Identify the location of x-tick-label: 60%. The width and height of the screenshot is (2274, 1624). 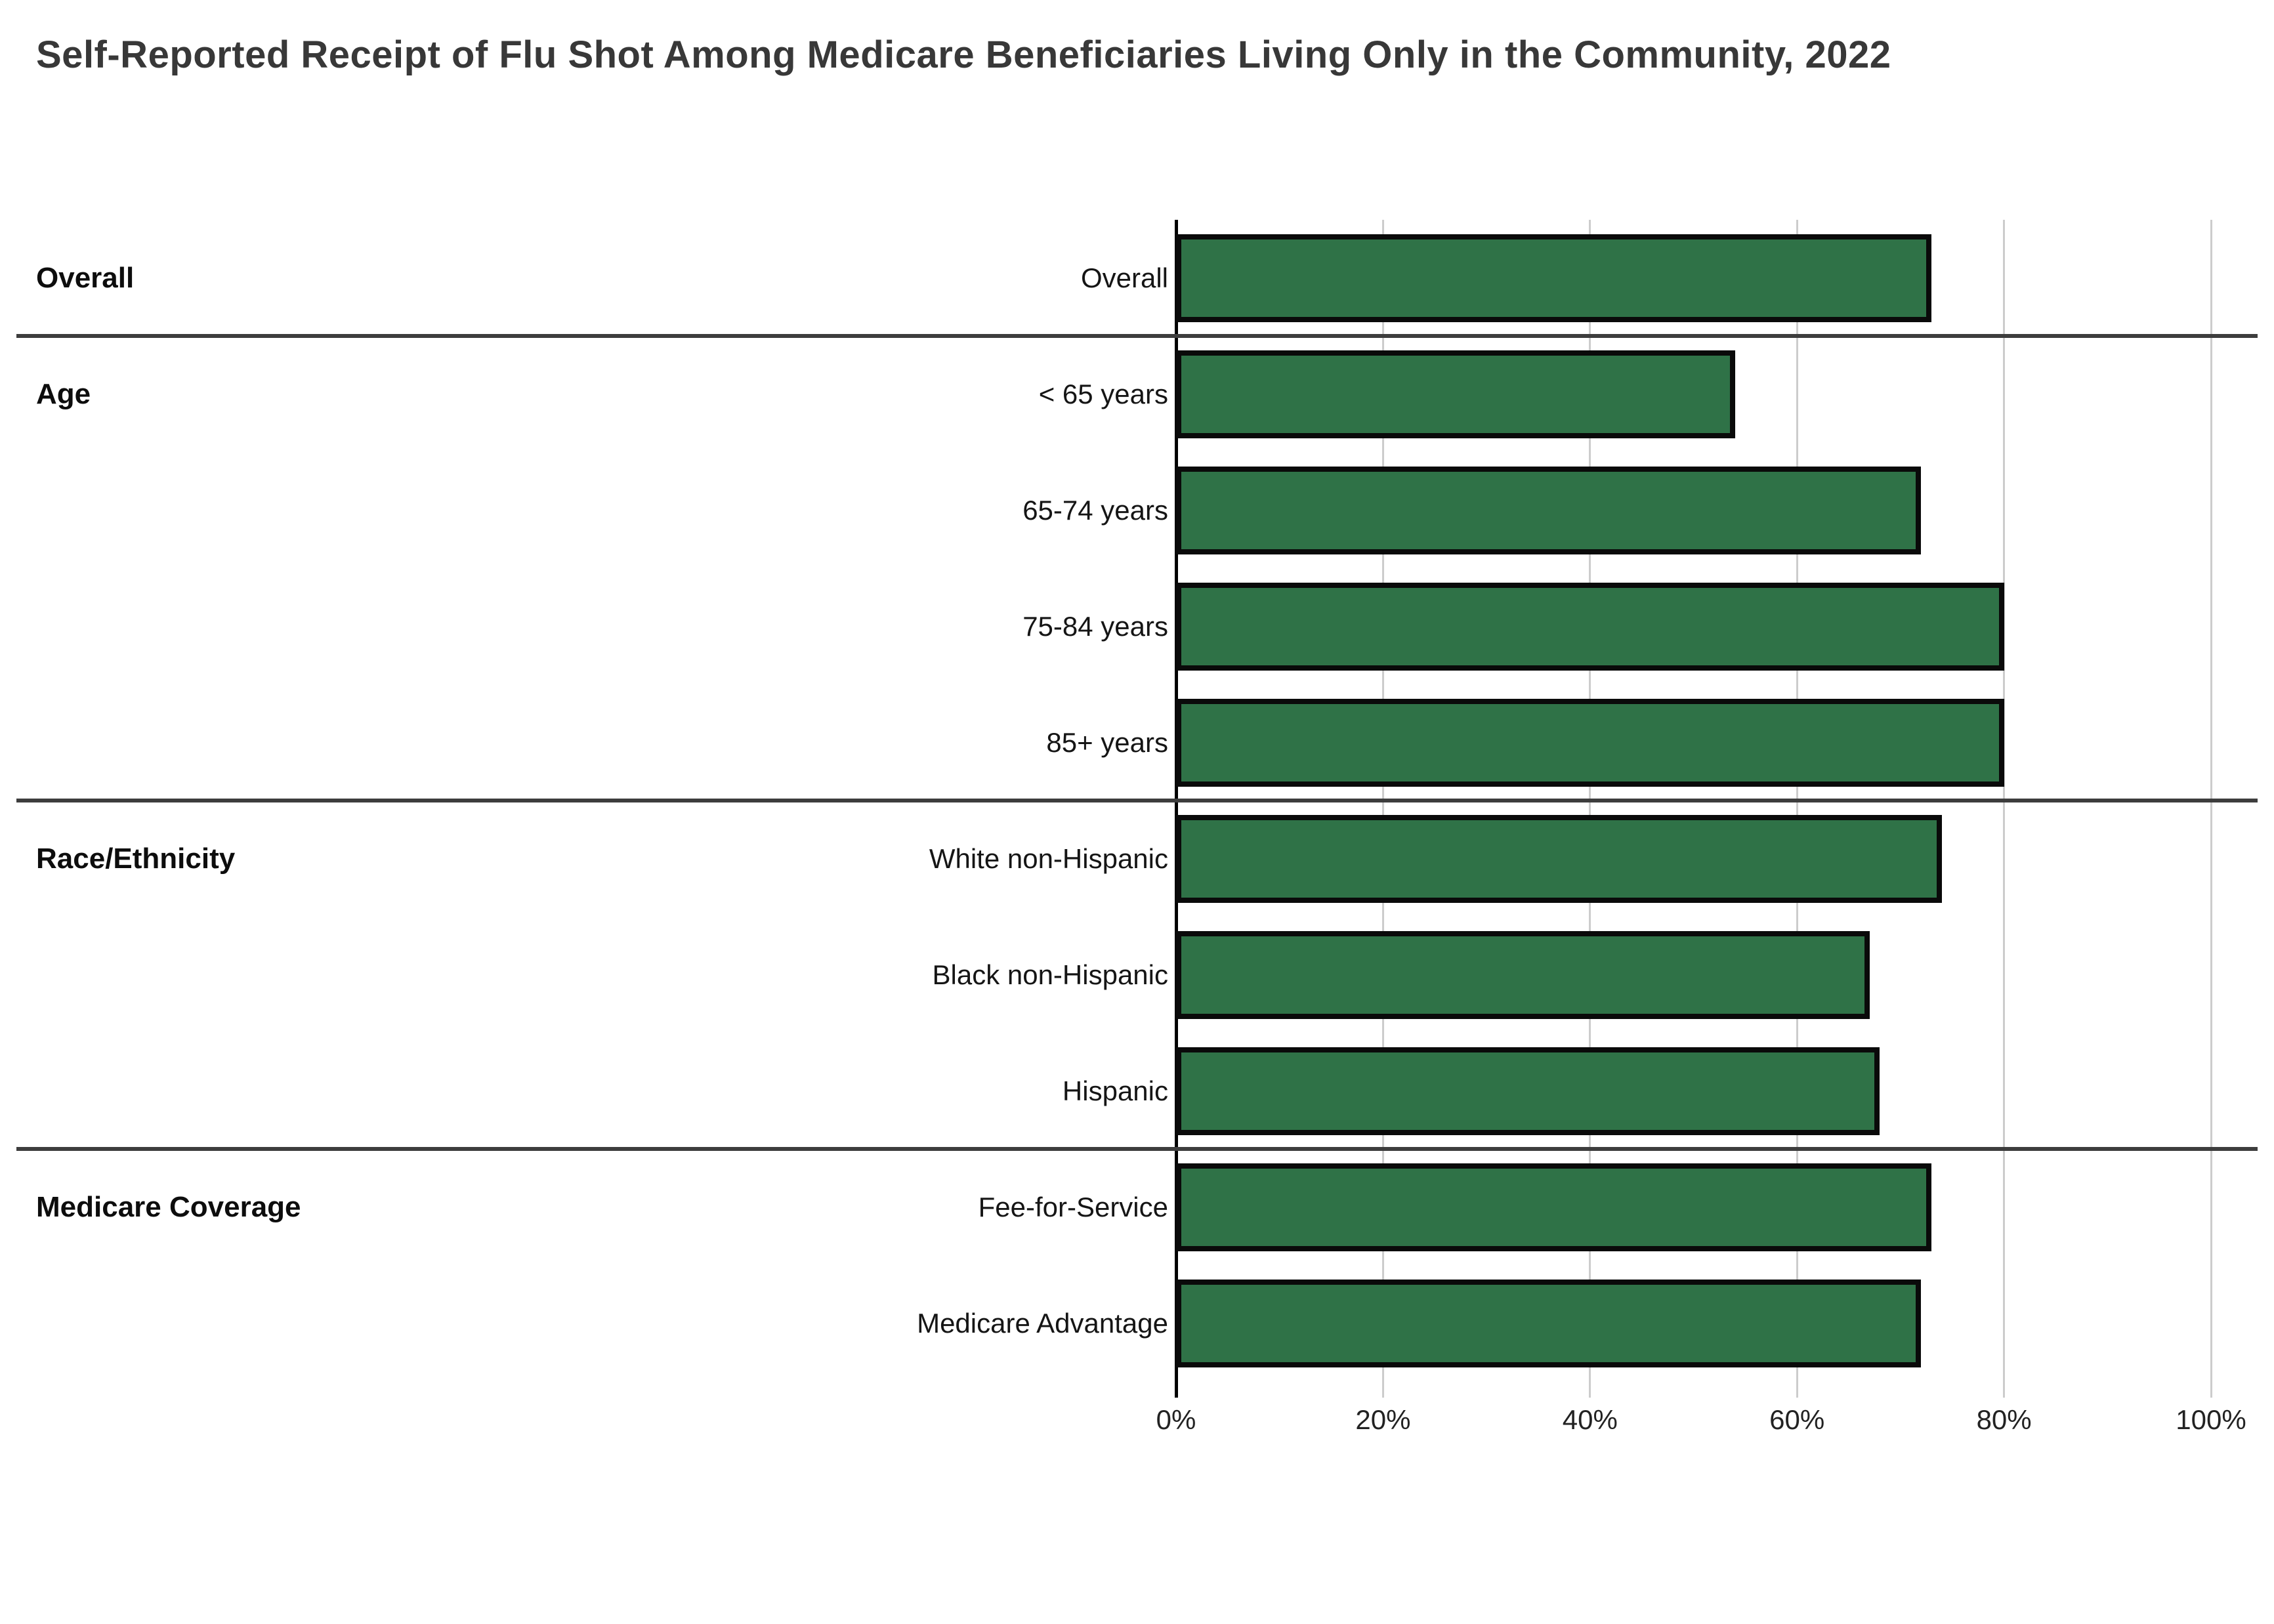
(1797, 1419).